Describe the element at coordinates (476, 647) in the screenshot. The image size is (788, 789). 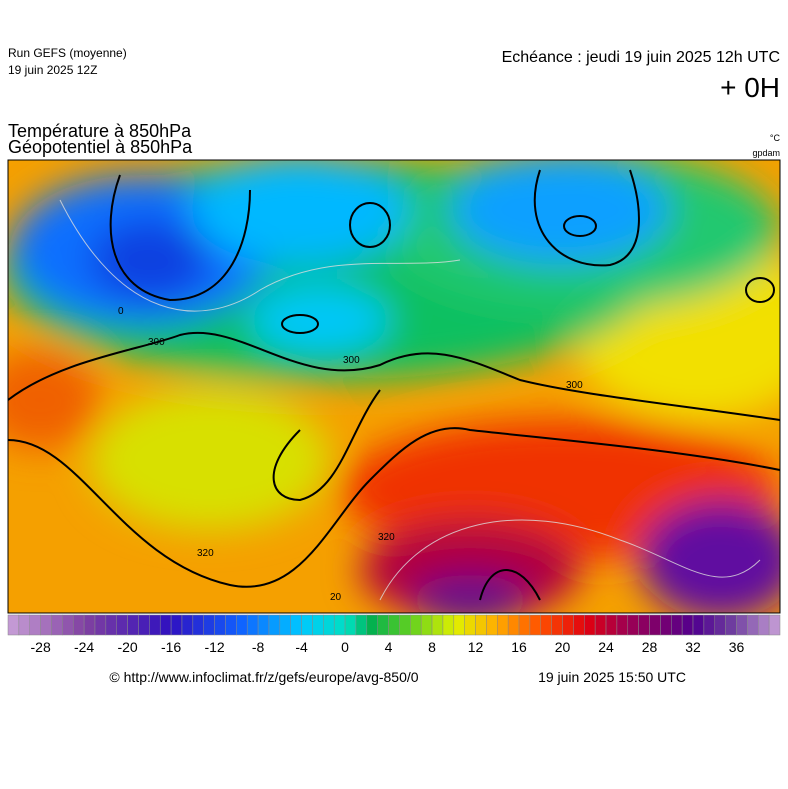
I see `colorbar-tick-label: 12` at that location.